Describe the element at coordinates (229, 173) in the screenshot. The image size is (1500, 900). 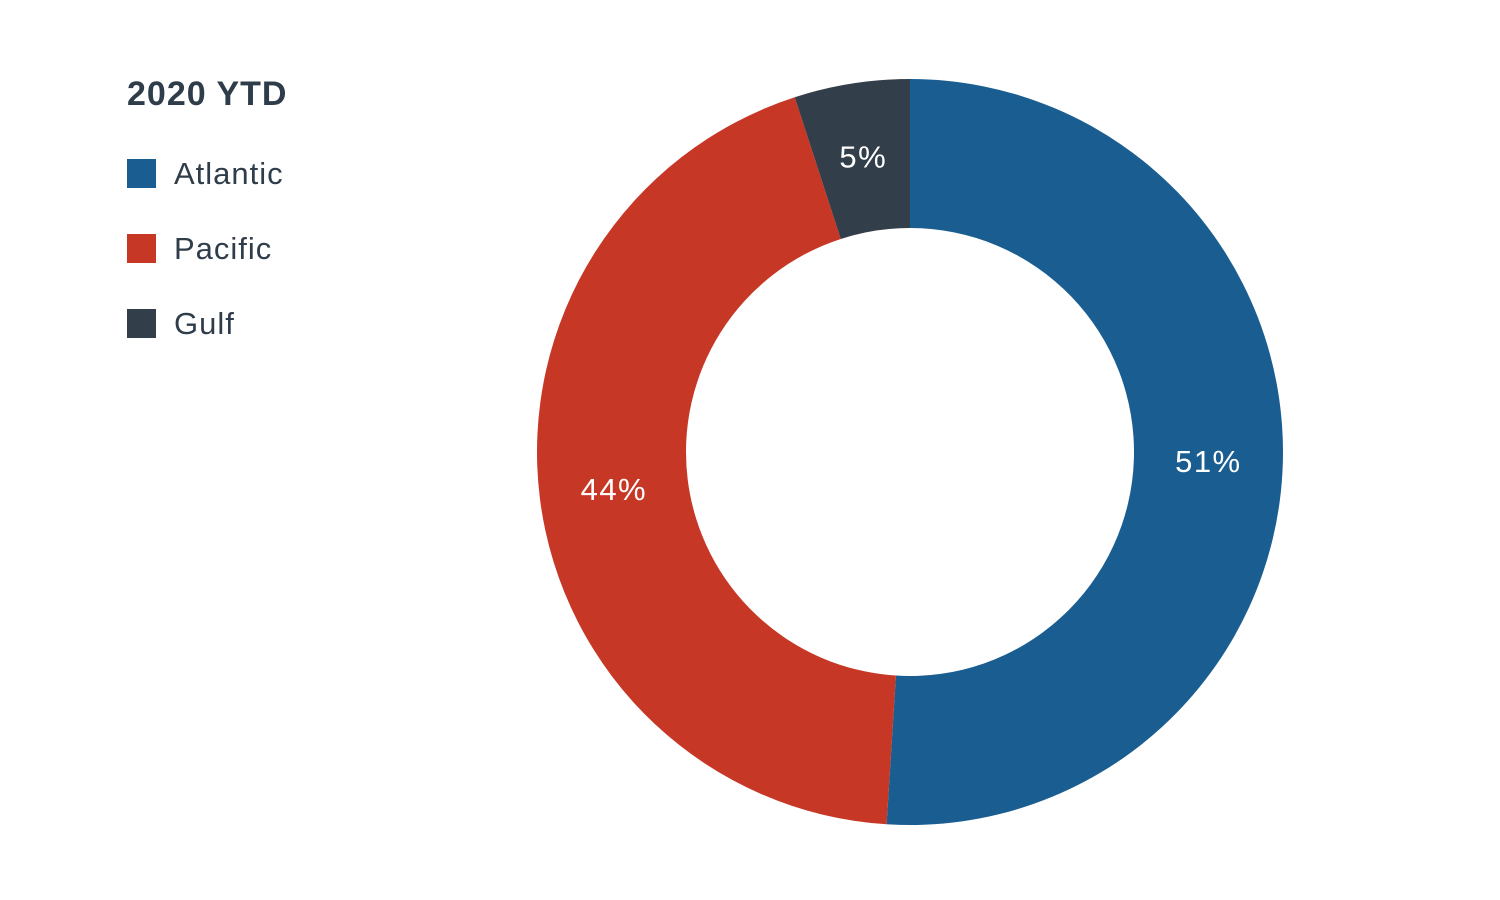
I see `legend-label-atlantic: Atlantic` at that location.